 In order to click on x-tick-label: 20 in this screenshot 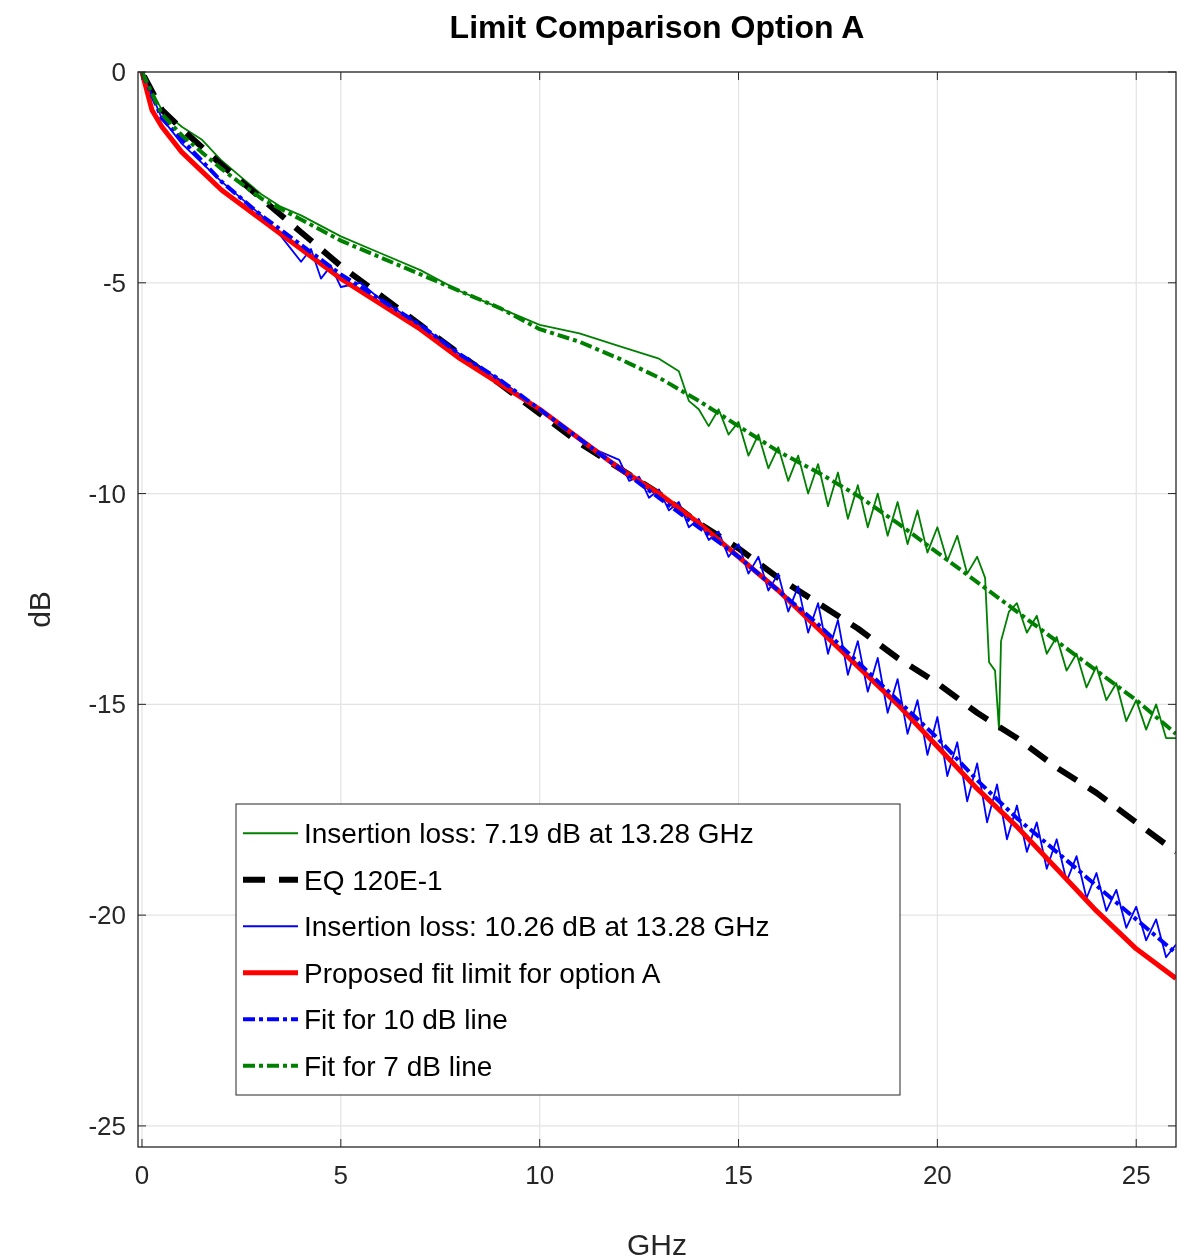, I will do `click(937, 1175)`.